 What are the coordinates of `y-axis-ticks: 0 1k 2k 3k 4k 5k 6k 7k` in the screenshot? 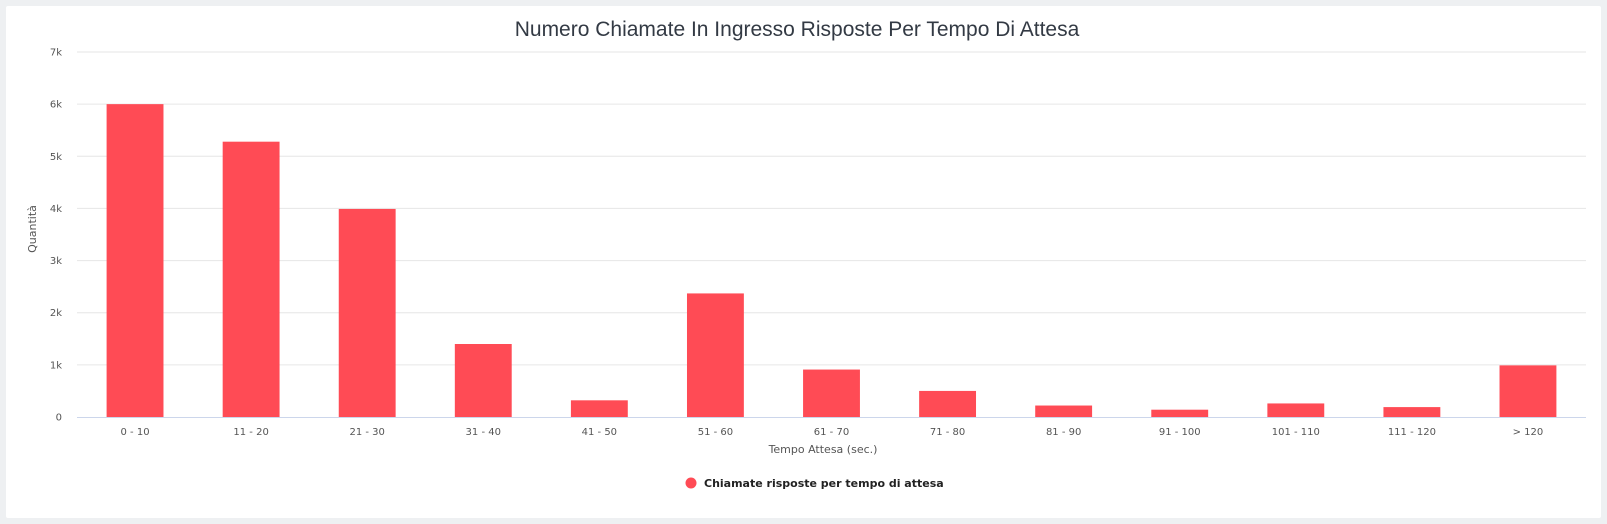 It's located at (56, 236).